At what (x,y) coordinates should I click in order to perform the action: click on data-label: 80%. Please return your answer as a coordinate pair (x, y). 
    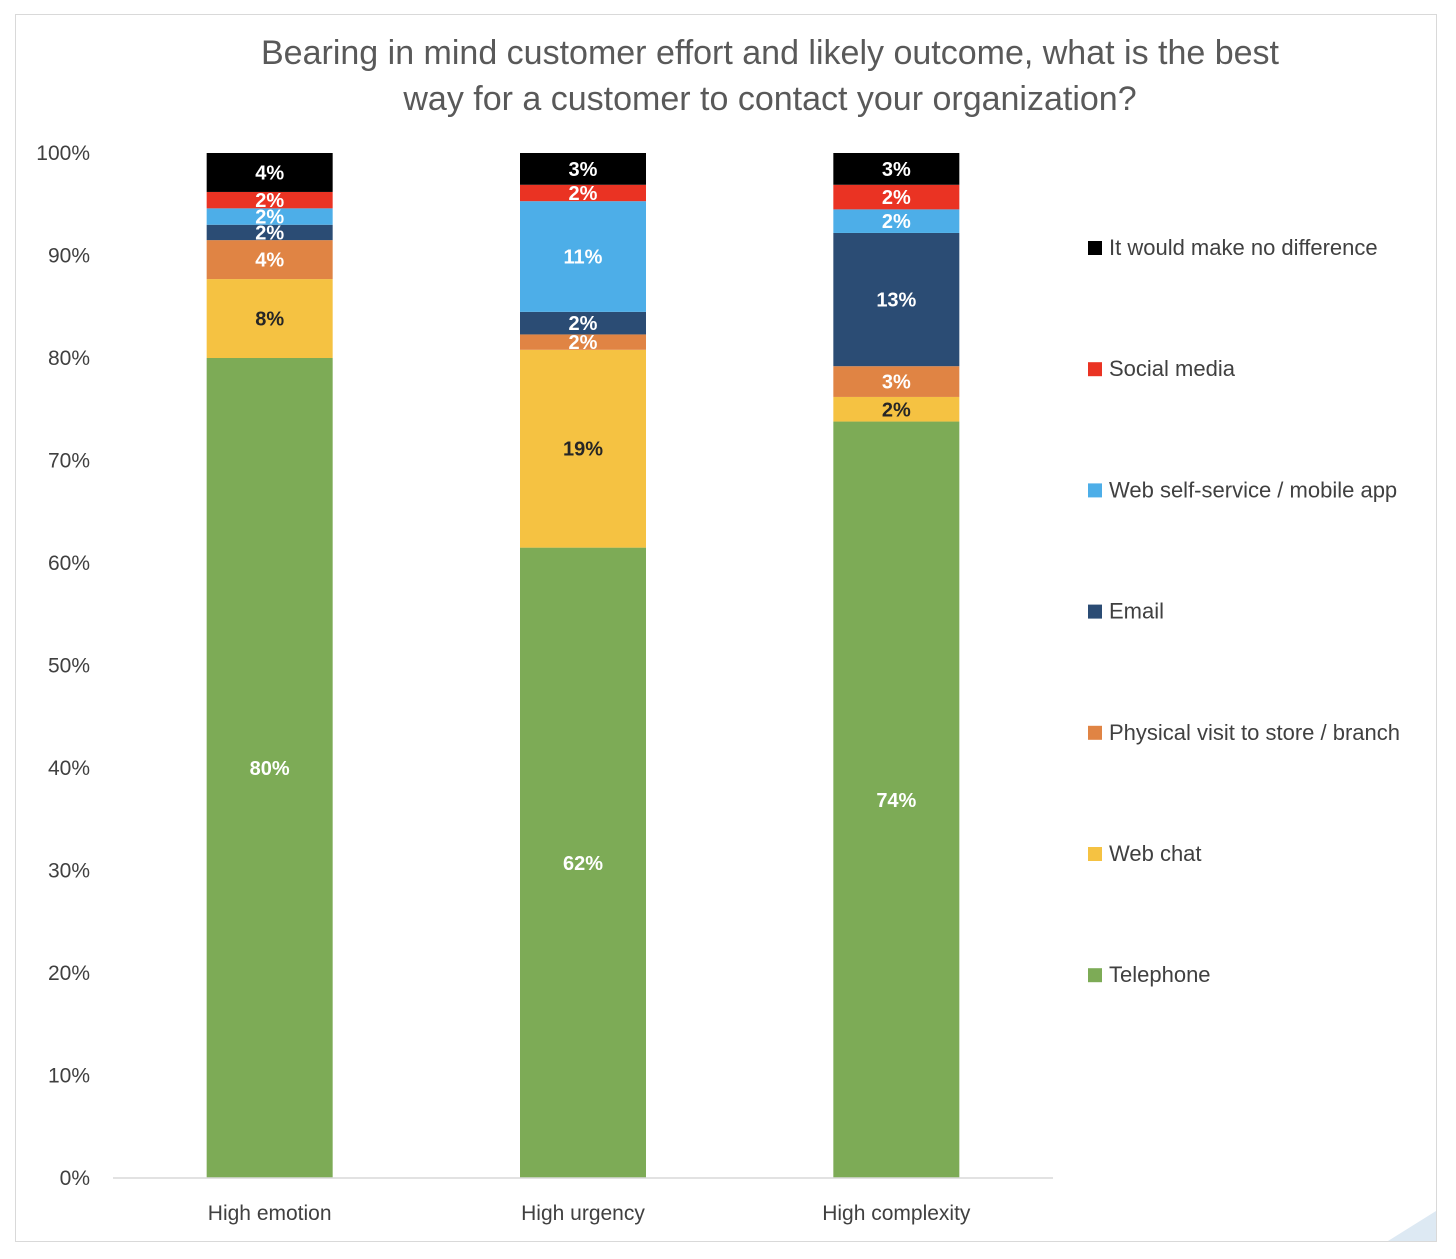
    Looking at the image, I should click on (270, 769).